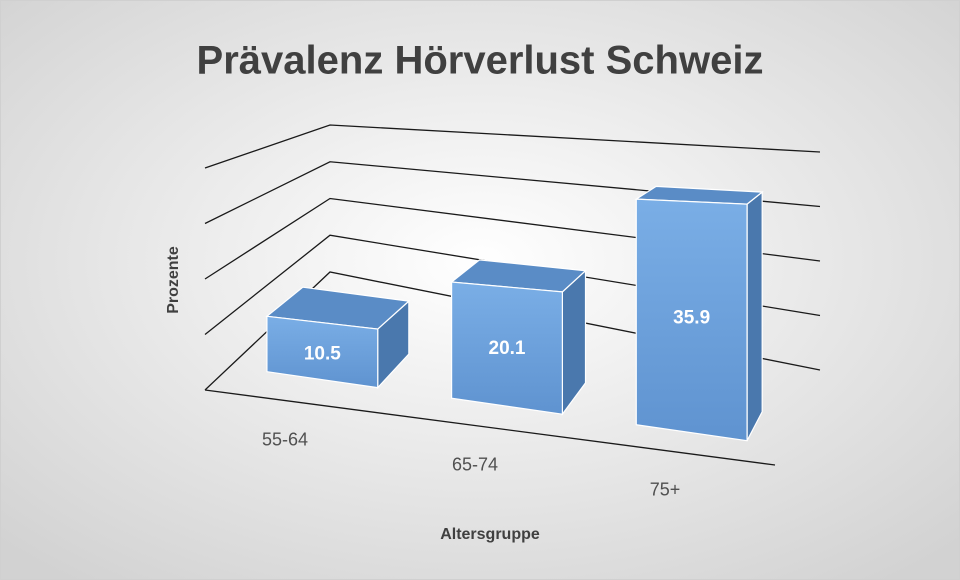 The height and width of the screenshot is (580, 960). Describe the element at coordinates (480, 61) in the screenshot. I see `chart-title: Prävalenz Hörverlust Schweiz` at that location.